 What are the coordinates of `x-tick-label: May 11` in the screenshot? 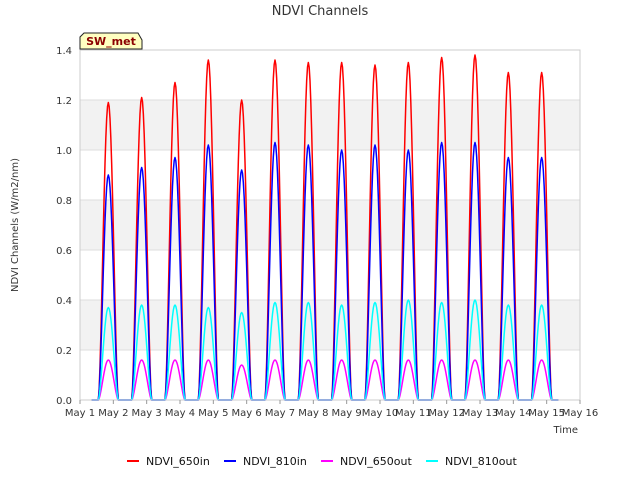 It's located at (413, 413).